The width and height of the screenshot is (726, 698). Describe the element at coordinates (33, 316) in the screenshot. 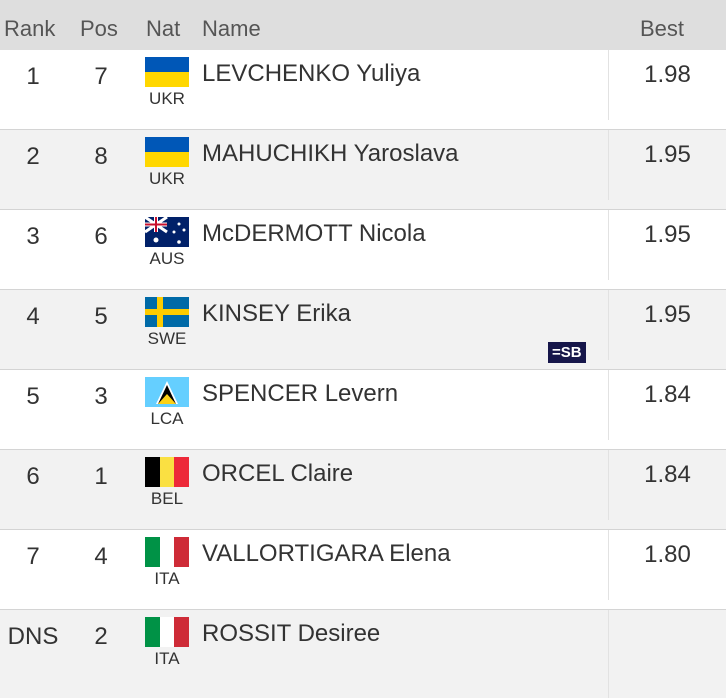

I see `rank: 4` at that location.